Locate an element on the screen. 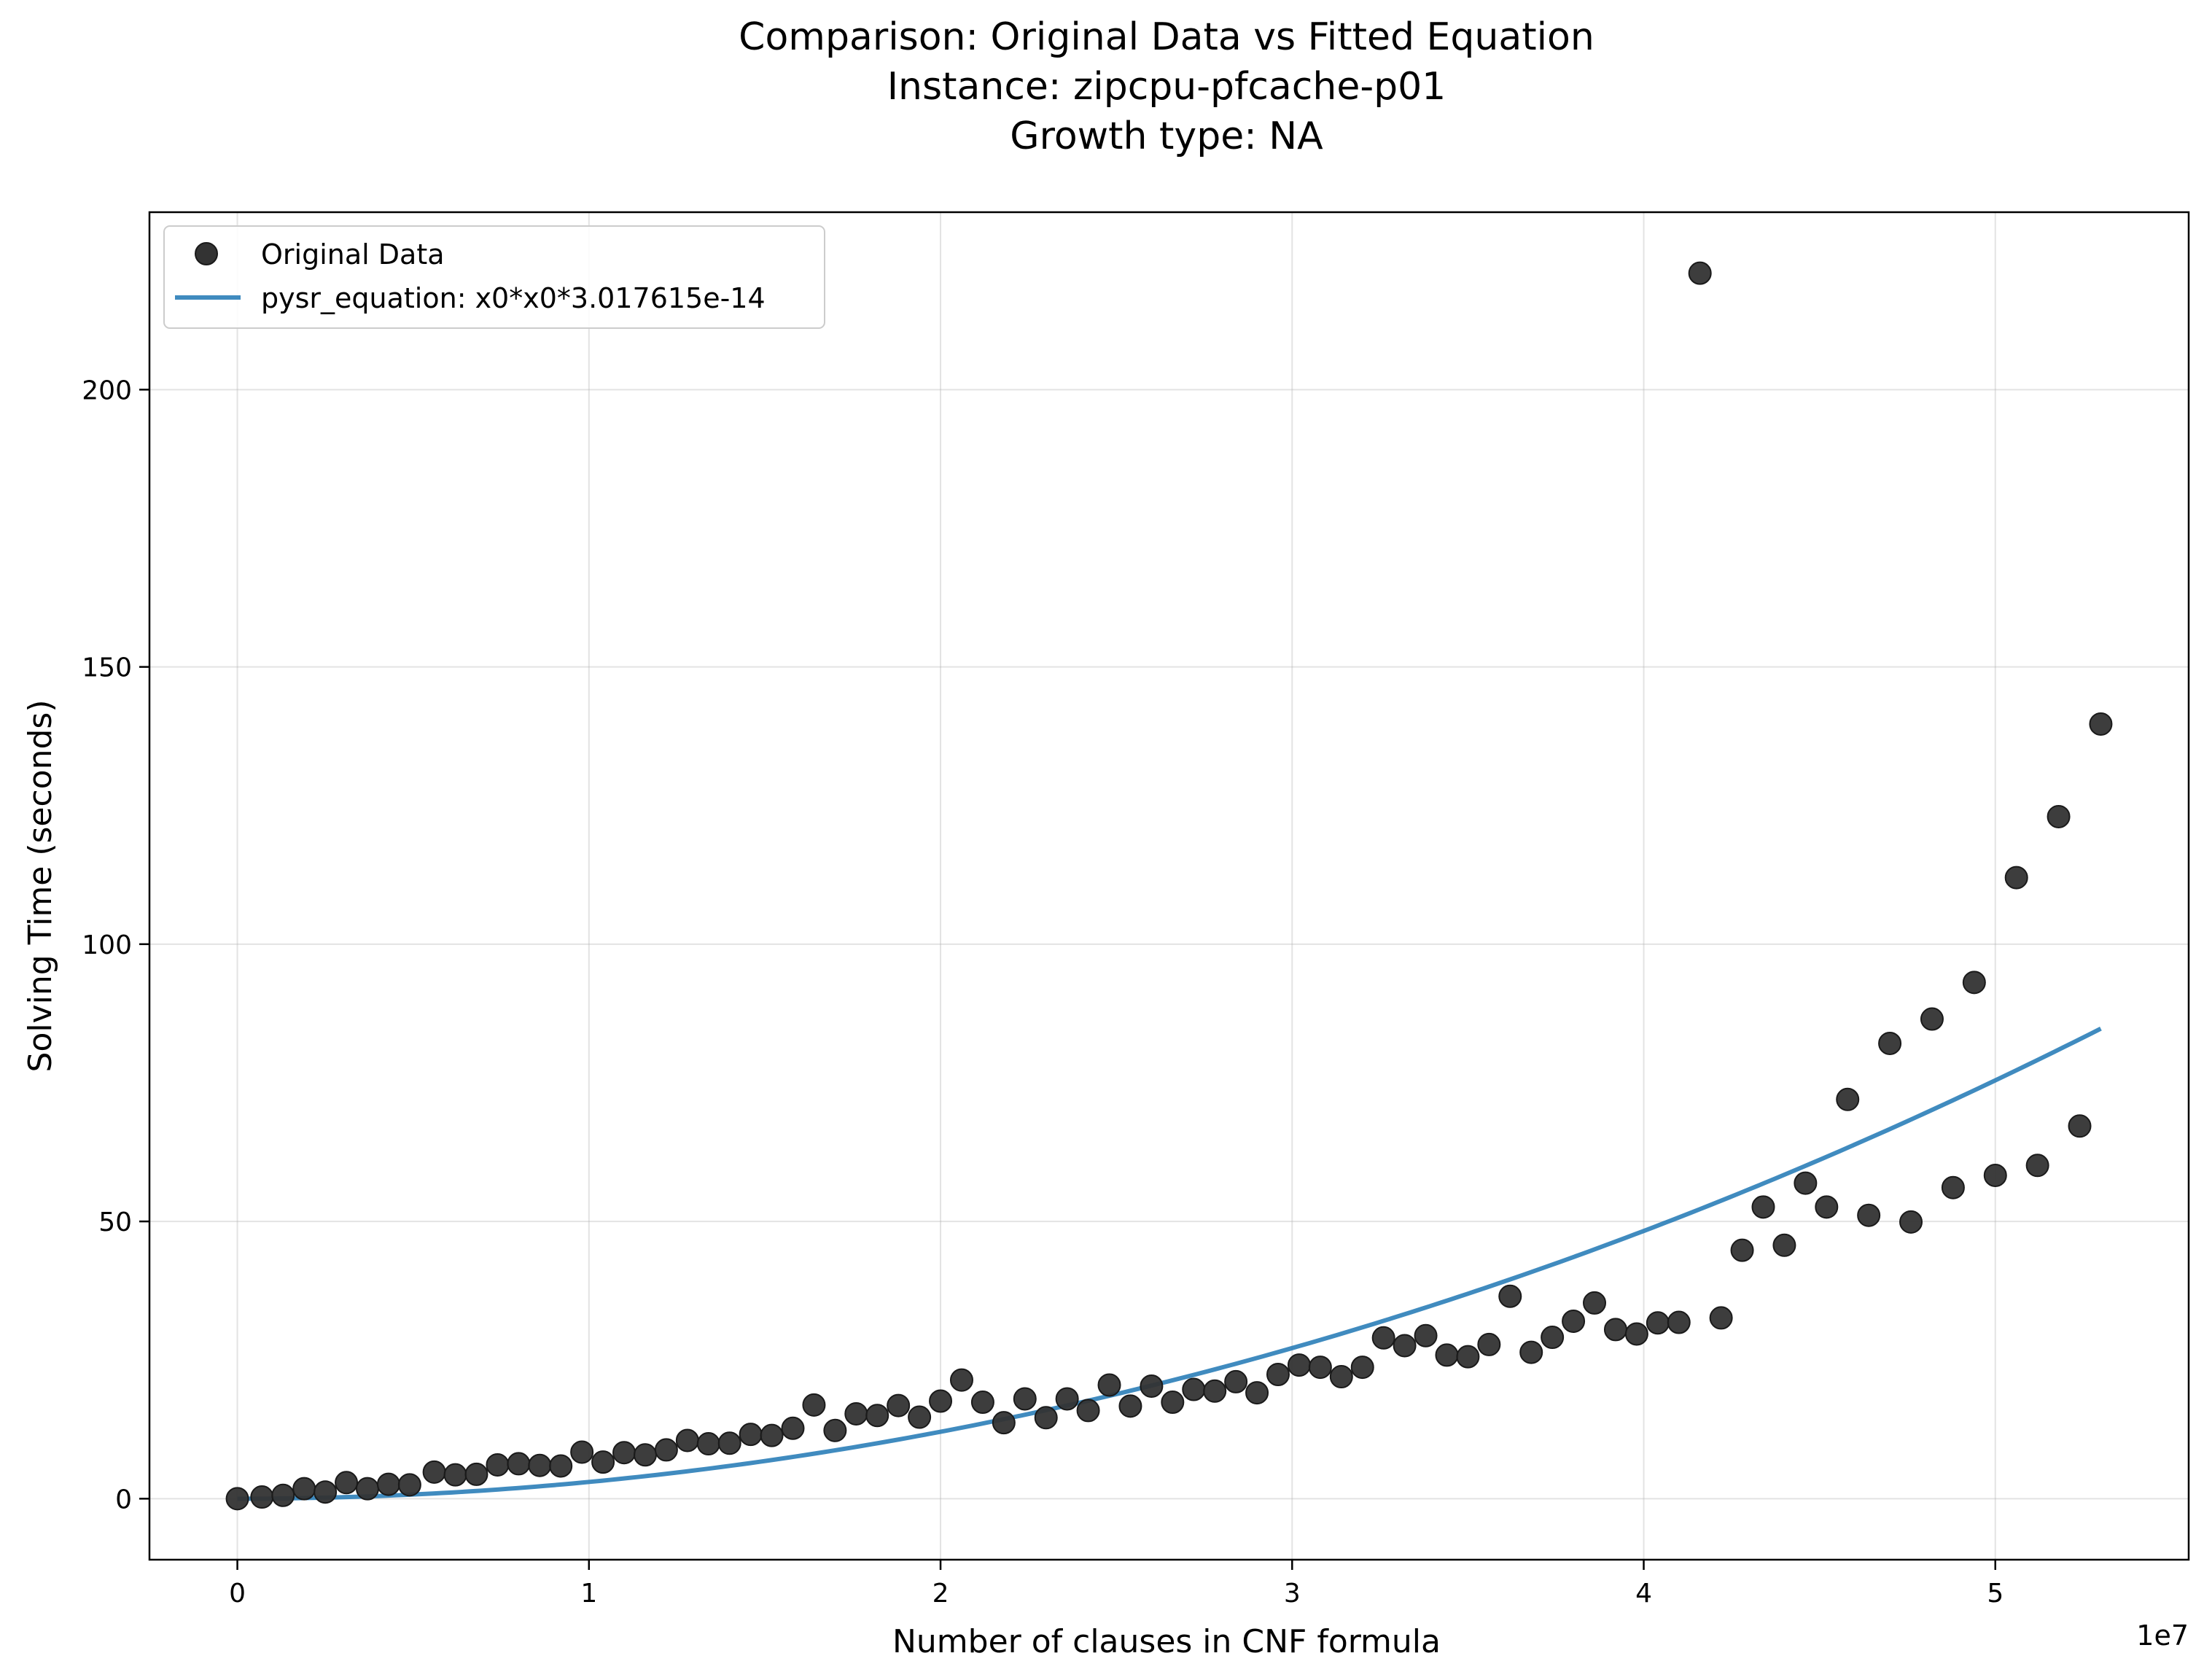 The height and width of the screenshot is (1680, 2204). x-tick-label: 1 is located at coordinates (588, 1594).